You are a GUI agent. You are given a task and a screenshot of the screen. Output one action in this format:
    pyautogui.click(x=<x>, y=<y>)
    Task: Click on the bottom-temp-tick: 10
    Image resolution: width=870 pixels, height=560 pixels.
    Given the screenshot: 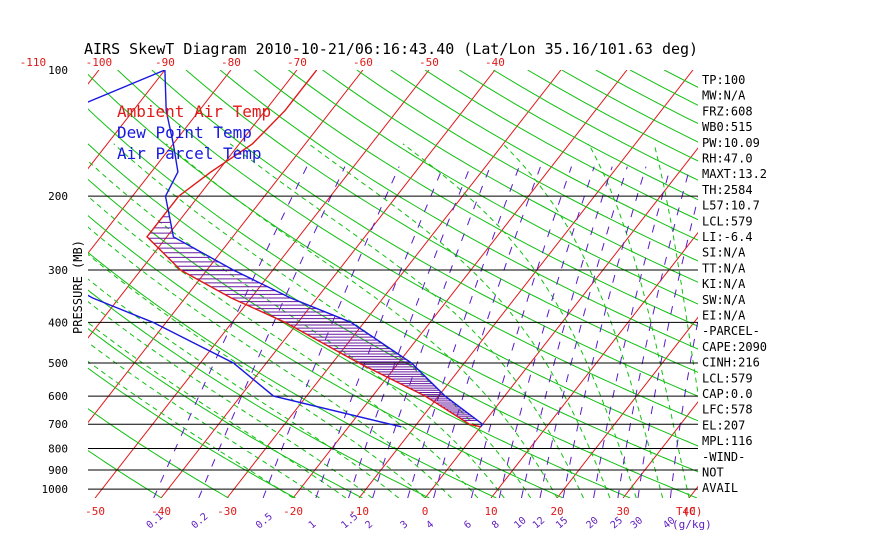 What is the action you would take?
    pyautogui.click(x=490, y=511)
    